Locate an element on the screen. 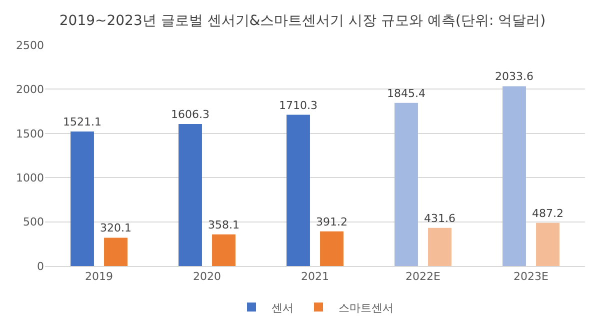  x-tick-label: 2020 is located at coordinates (207, 277).